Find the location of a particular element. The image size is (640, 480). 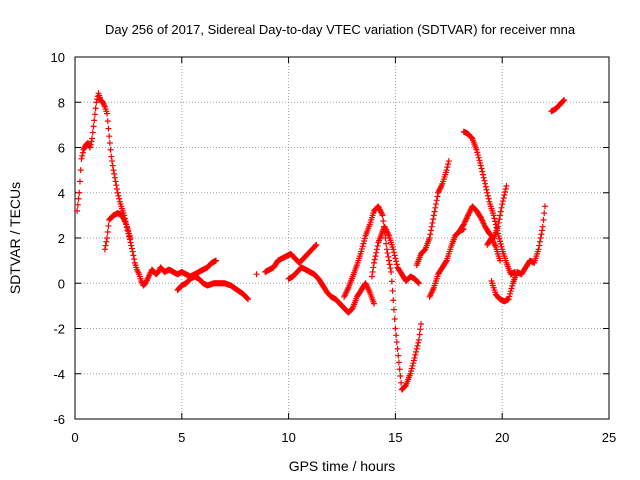

y-tick-label: 8 is located at coordinates (61, 102).